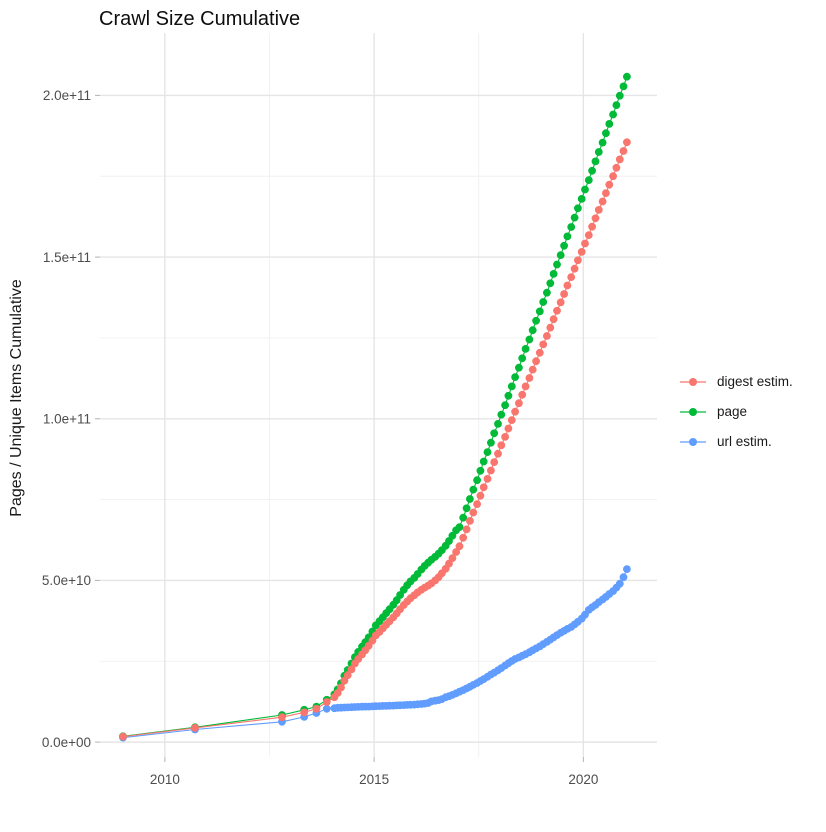  Describe the element at coordinates (165, 779) in the screenshot. I see `x-tick-label: 2010` at that location.